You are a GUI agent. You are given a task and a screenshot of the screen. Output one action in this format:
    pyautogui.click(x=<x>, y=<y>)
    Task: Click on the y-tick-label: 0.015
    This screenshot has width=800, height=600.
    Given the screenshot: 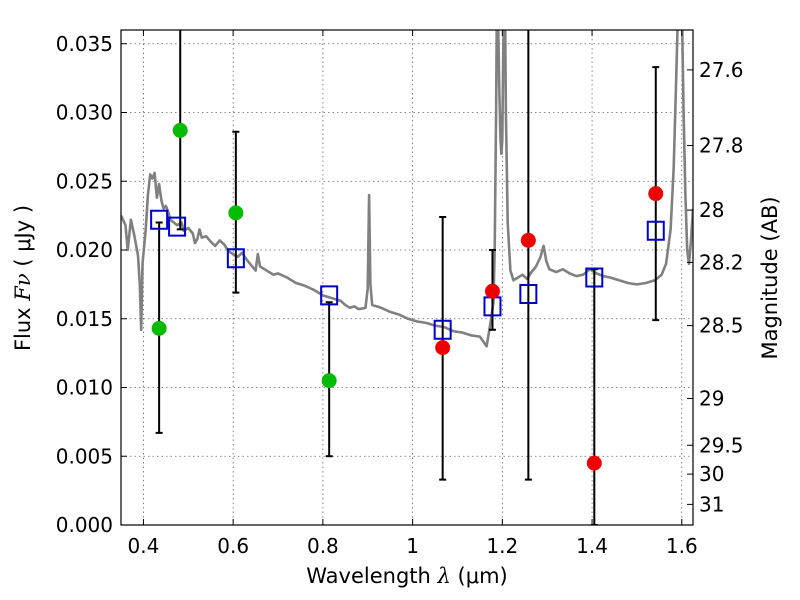 What is the action you would take?
    pyautogui.click(x=84, y=319)
    